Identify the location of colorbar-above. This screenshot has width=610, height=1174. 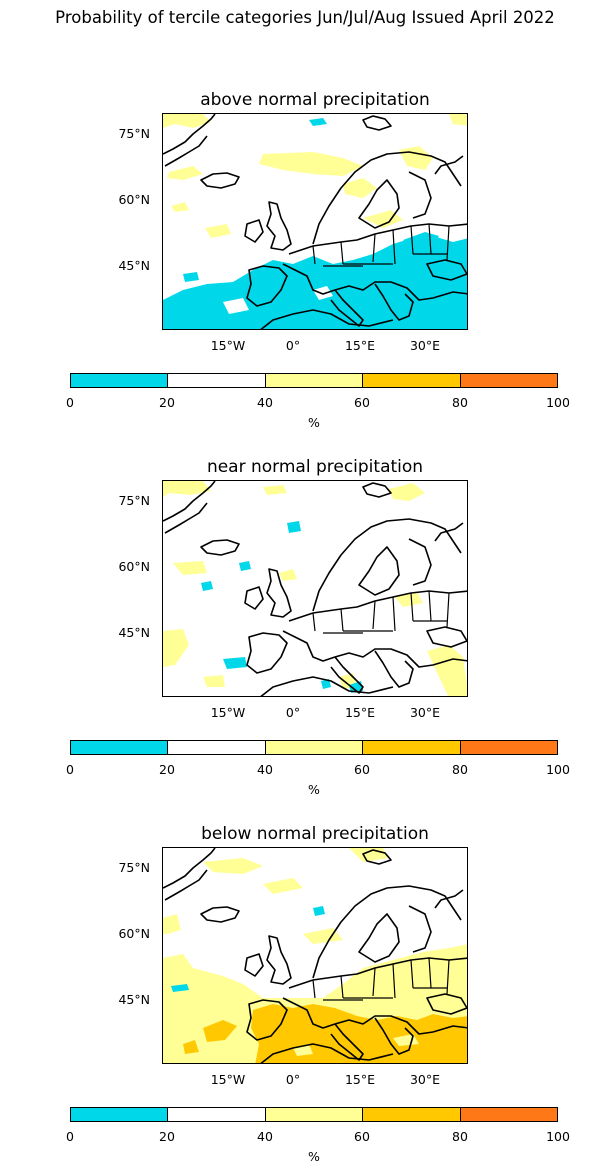
(314, 380).